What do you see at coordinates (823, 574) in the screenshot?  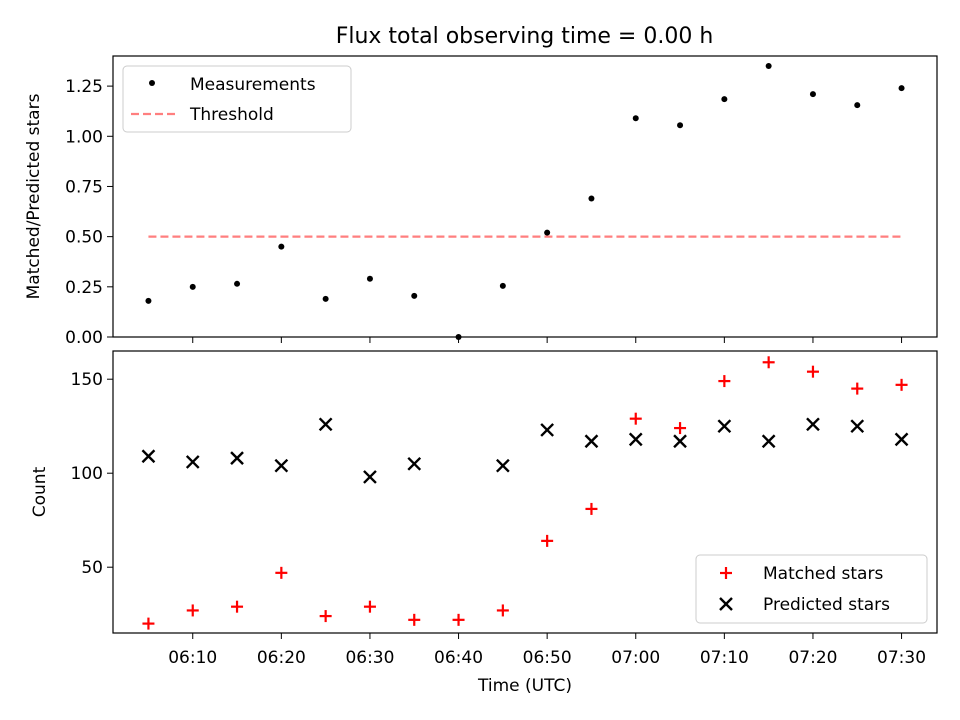 I see `legend-matched-label: Matched stars` at bounding box center [823, 574].